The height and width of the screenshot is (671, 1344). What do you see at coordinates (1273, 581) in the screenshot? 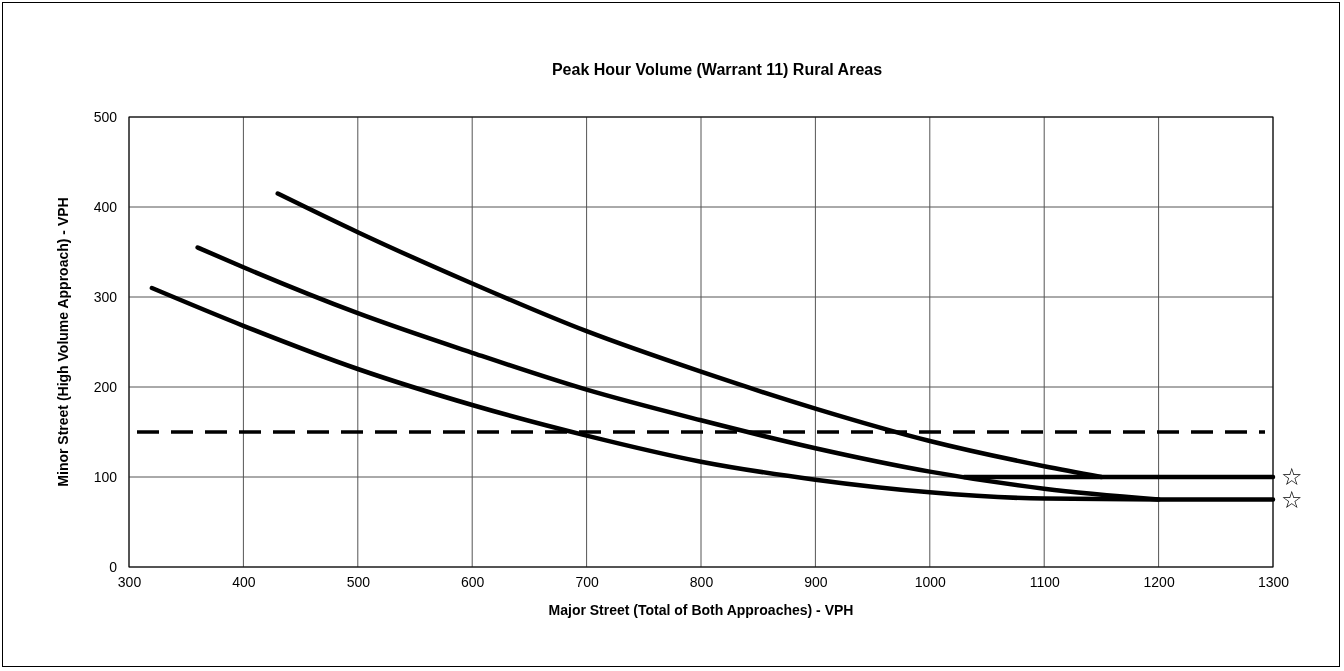
I see `x-tick-label: 1300` at bounding box center [1273, 581].